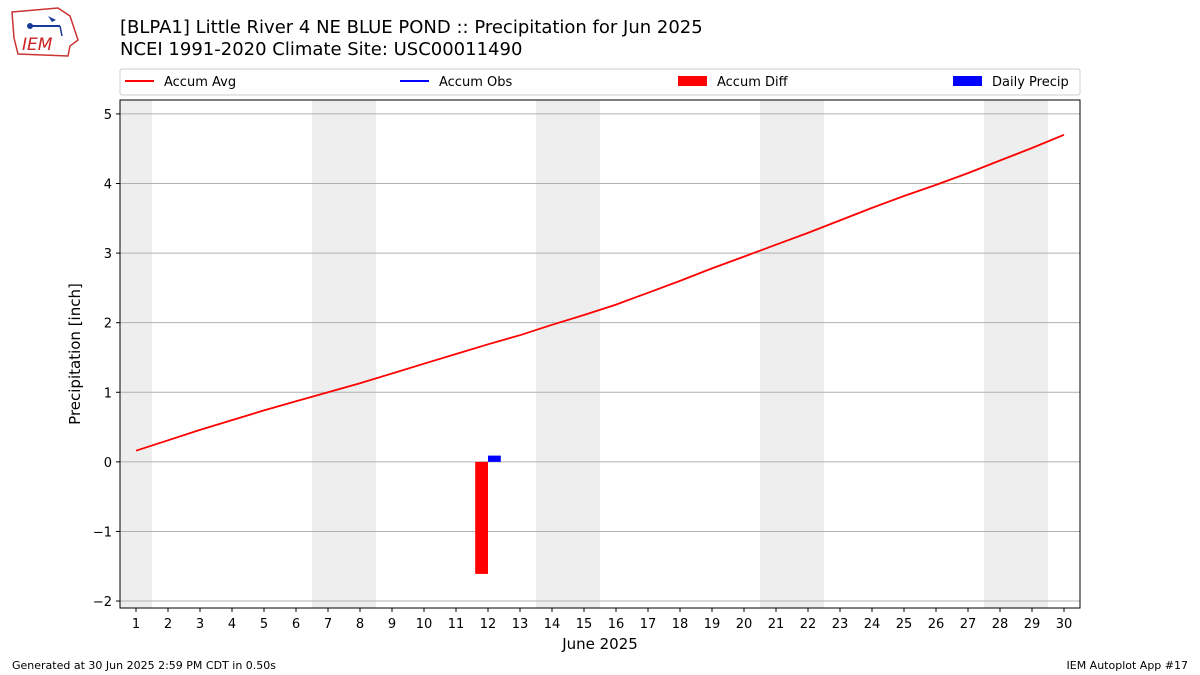 The width and height of the screenshot is (1200, 675). What do you see at coordinates (1000, 624) in the screenshot?
I see `x-tick-label: 28` at bounding box center [1000, 624].